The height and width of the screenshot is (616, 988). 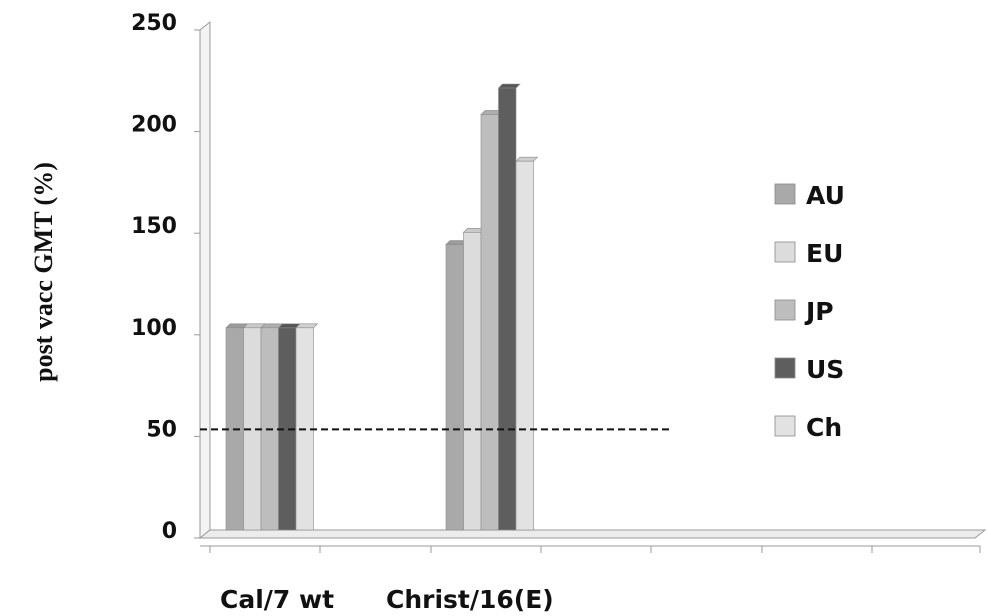 What do you see at coordinates (785, 368) in the screenshot?
I see `legend-swatch-us` at bounding box center [785, 368].